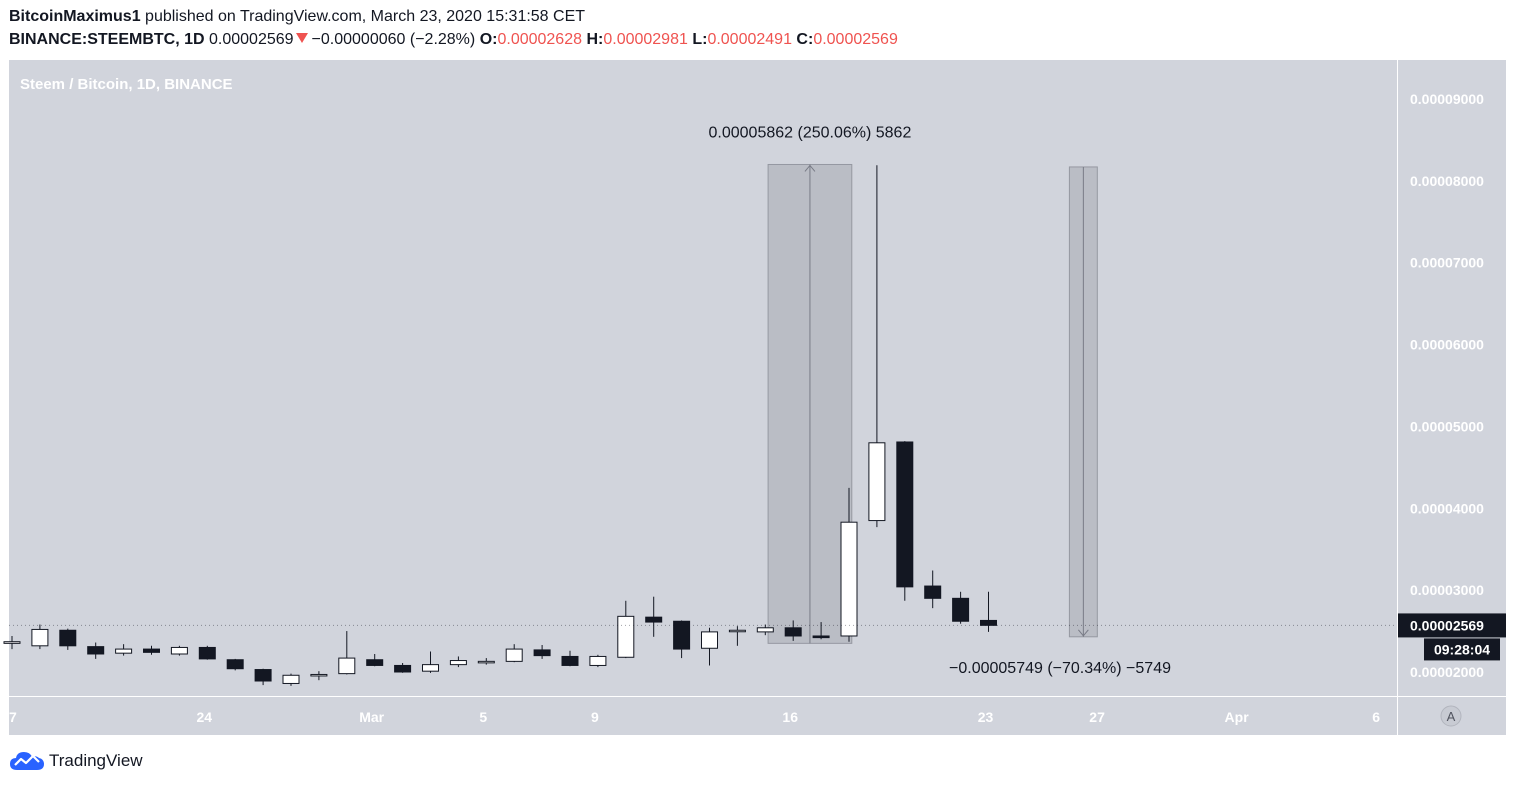 The image size is (1515, 786). I want to click on time-tick-label: 23, so click(986, 717).